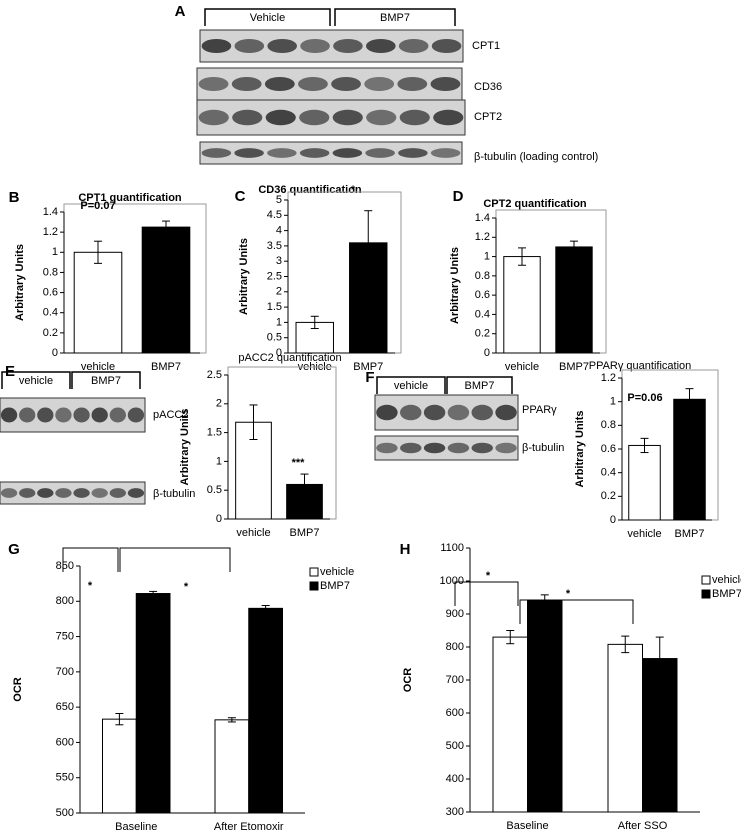 The width and height of the screenshot is (741, 834). What do you see at coordinates (279, 231) in the screenshot?
I see `y-tick-label: 4` at bounding box center [279, 231].